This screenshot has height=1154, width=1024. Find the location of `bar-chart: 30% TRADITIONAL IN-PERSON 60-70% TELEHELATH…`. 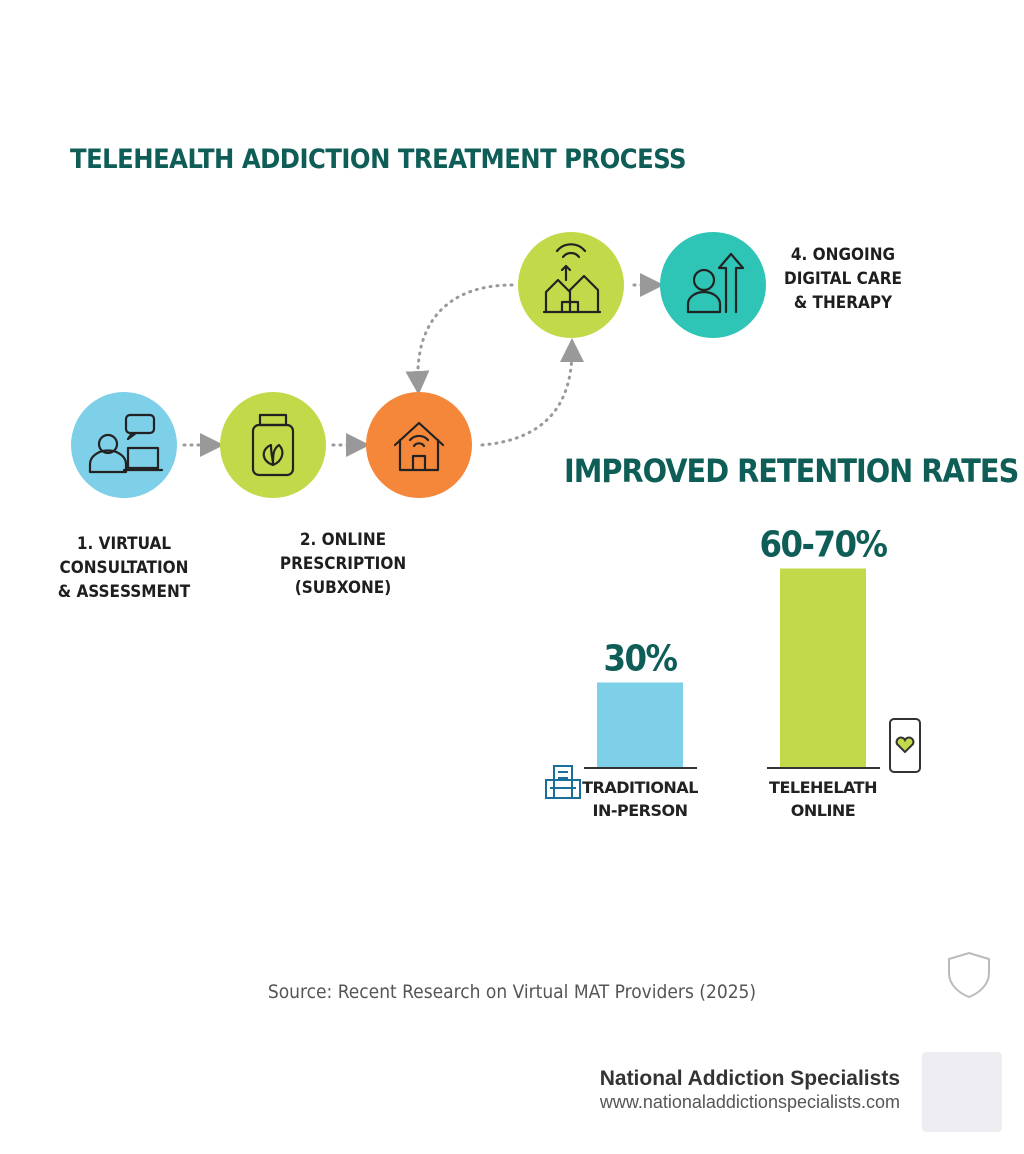

bar-chart: 30% TRADITIONAL IN-PERSON 60-70% TELEHELATH… is located at coordinates (735, 673).